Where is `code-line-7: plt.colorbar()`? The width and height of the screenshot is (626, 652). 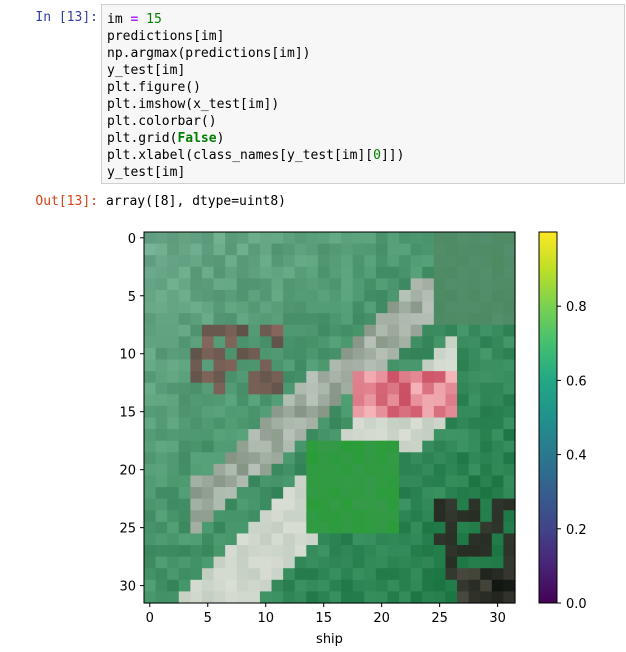 code-line-7: plt.colorbar() is located at coordinates (162, 121).